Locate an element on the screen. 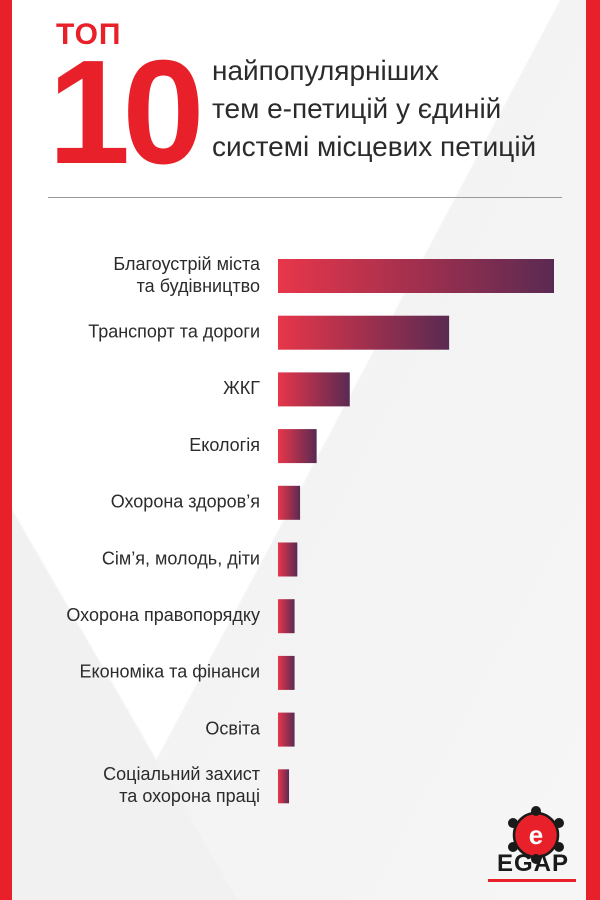  header-divider is located at coordinates (305, 197).